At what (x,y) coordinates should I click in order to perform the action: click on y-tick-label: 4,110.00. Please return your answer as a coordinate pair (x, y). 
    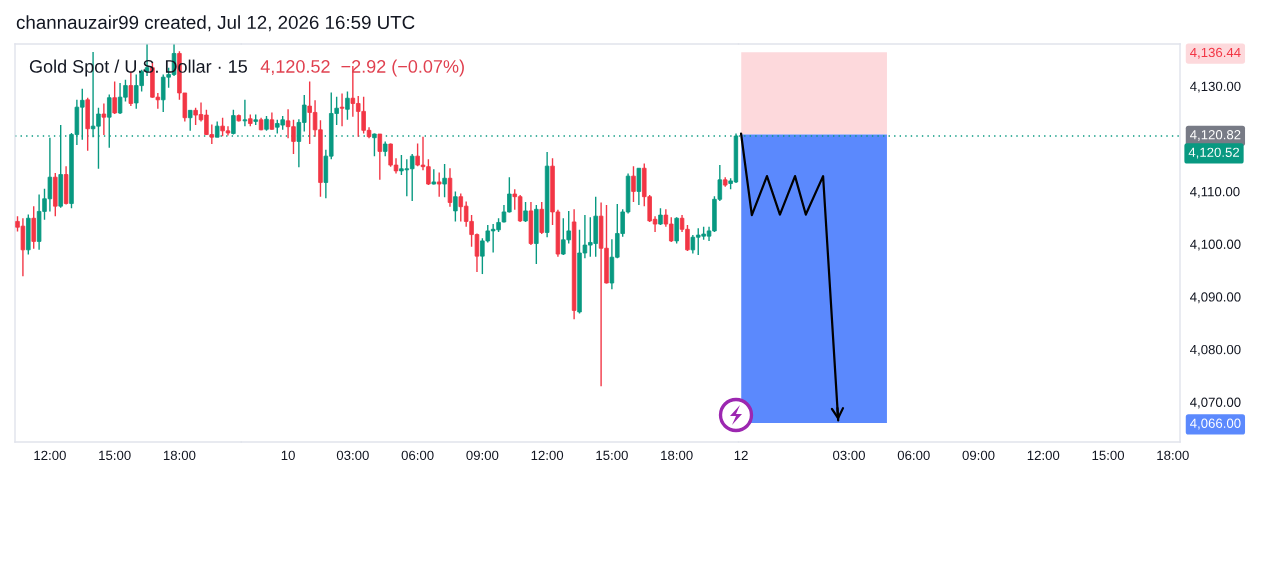
    Looking at the image, I should click on (1215, 192).